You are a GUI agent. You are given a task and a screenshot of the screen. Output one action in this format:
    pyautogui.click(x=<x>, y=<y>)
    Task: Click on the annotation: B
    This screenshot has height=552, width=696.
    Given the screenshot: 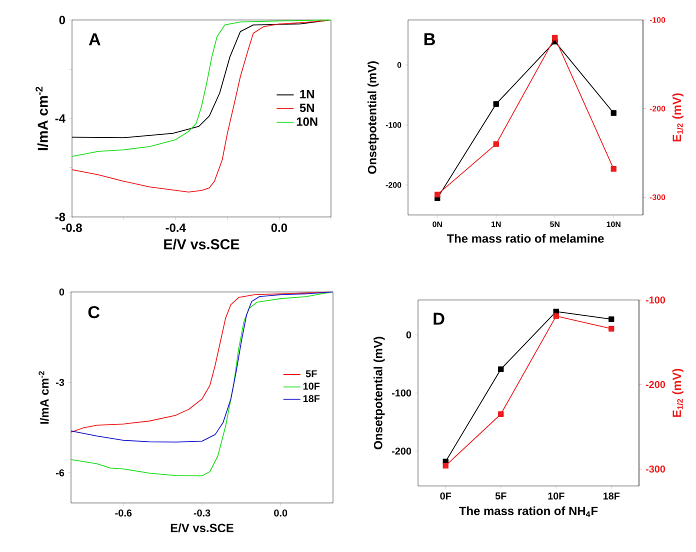 What is the action you would take?
    pyautogui.click(x=429, y=39)
    